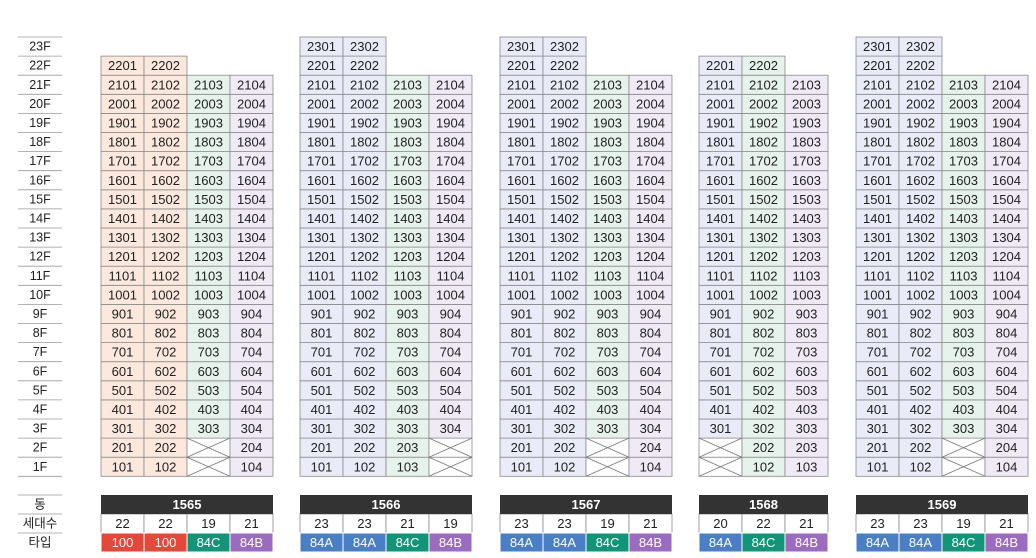 The height and width of the screenshot is (558, 1036). I want to click on unit-number: 1102, so click(365, 275).